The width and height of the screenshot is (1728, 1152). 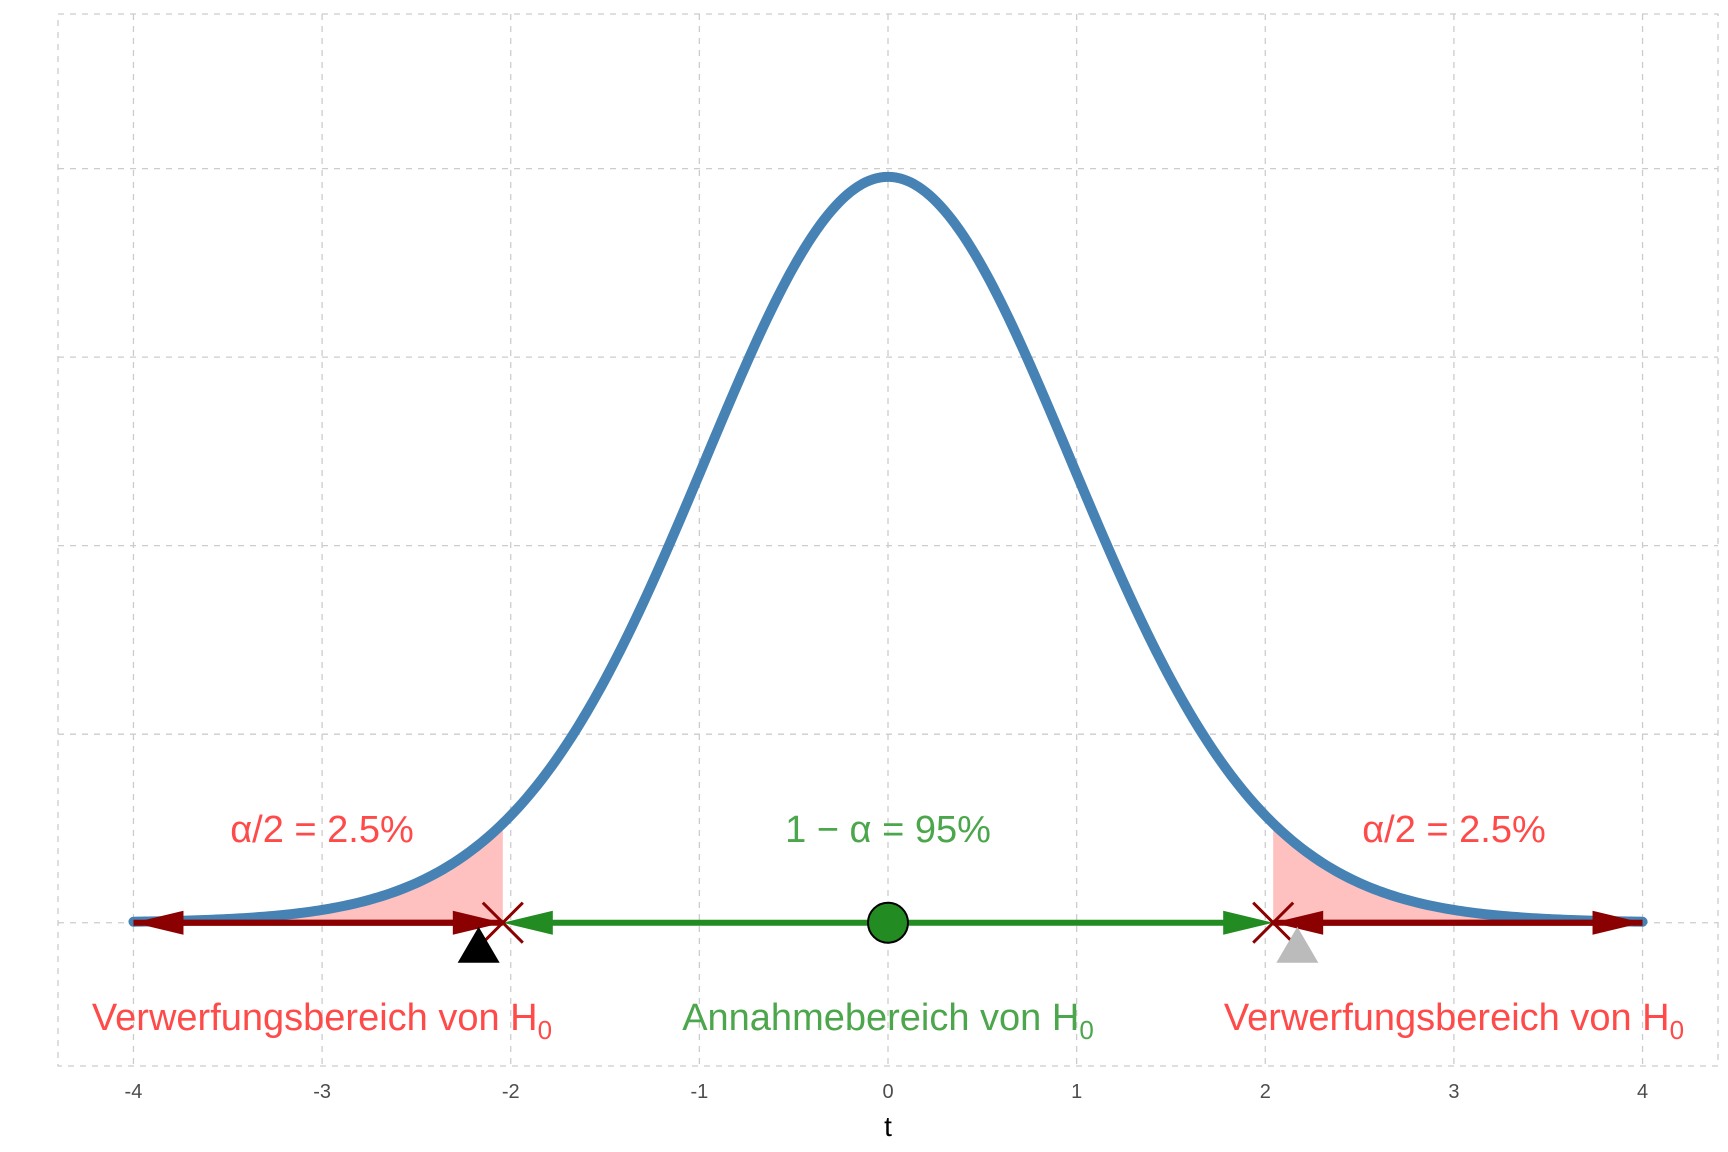 What do you see at coordinates (1086, 1030) in the screenshot?
I see `center-region-subscript: 0` at bounding box center [1086, 1030].